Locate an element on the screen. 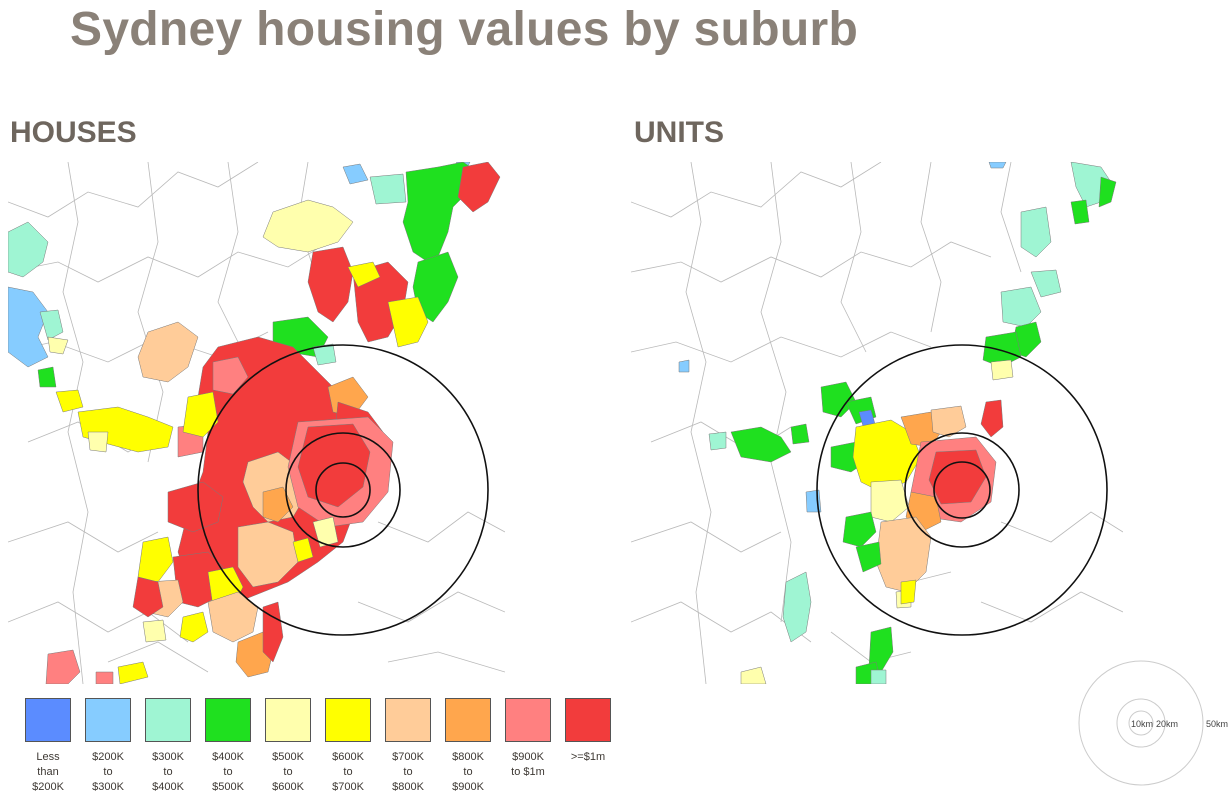 The height and width of the screenshot is (804, 1231). houses-map-heading: HOUSES is located at coordinates (73, 132).